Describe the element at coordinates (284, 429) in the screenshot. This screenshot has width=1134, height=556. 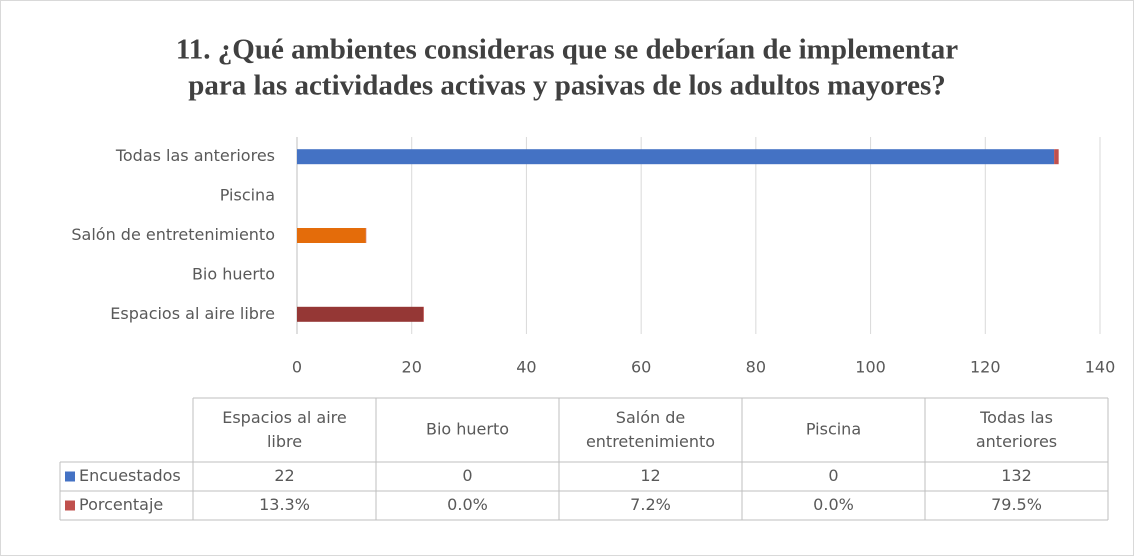
I see `table-header: Espacios al aire libre` at that location.